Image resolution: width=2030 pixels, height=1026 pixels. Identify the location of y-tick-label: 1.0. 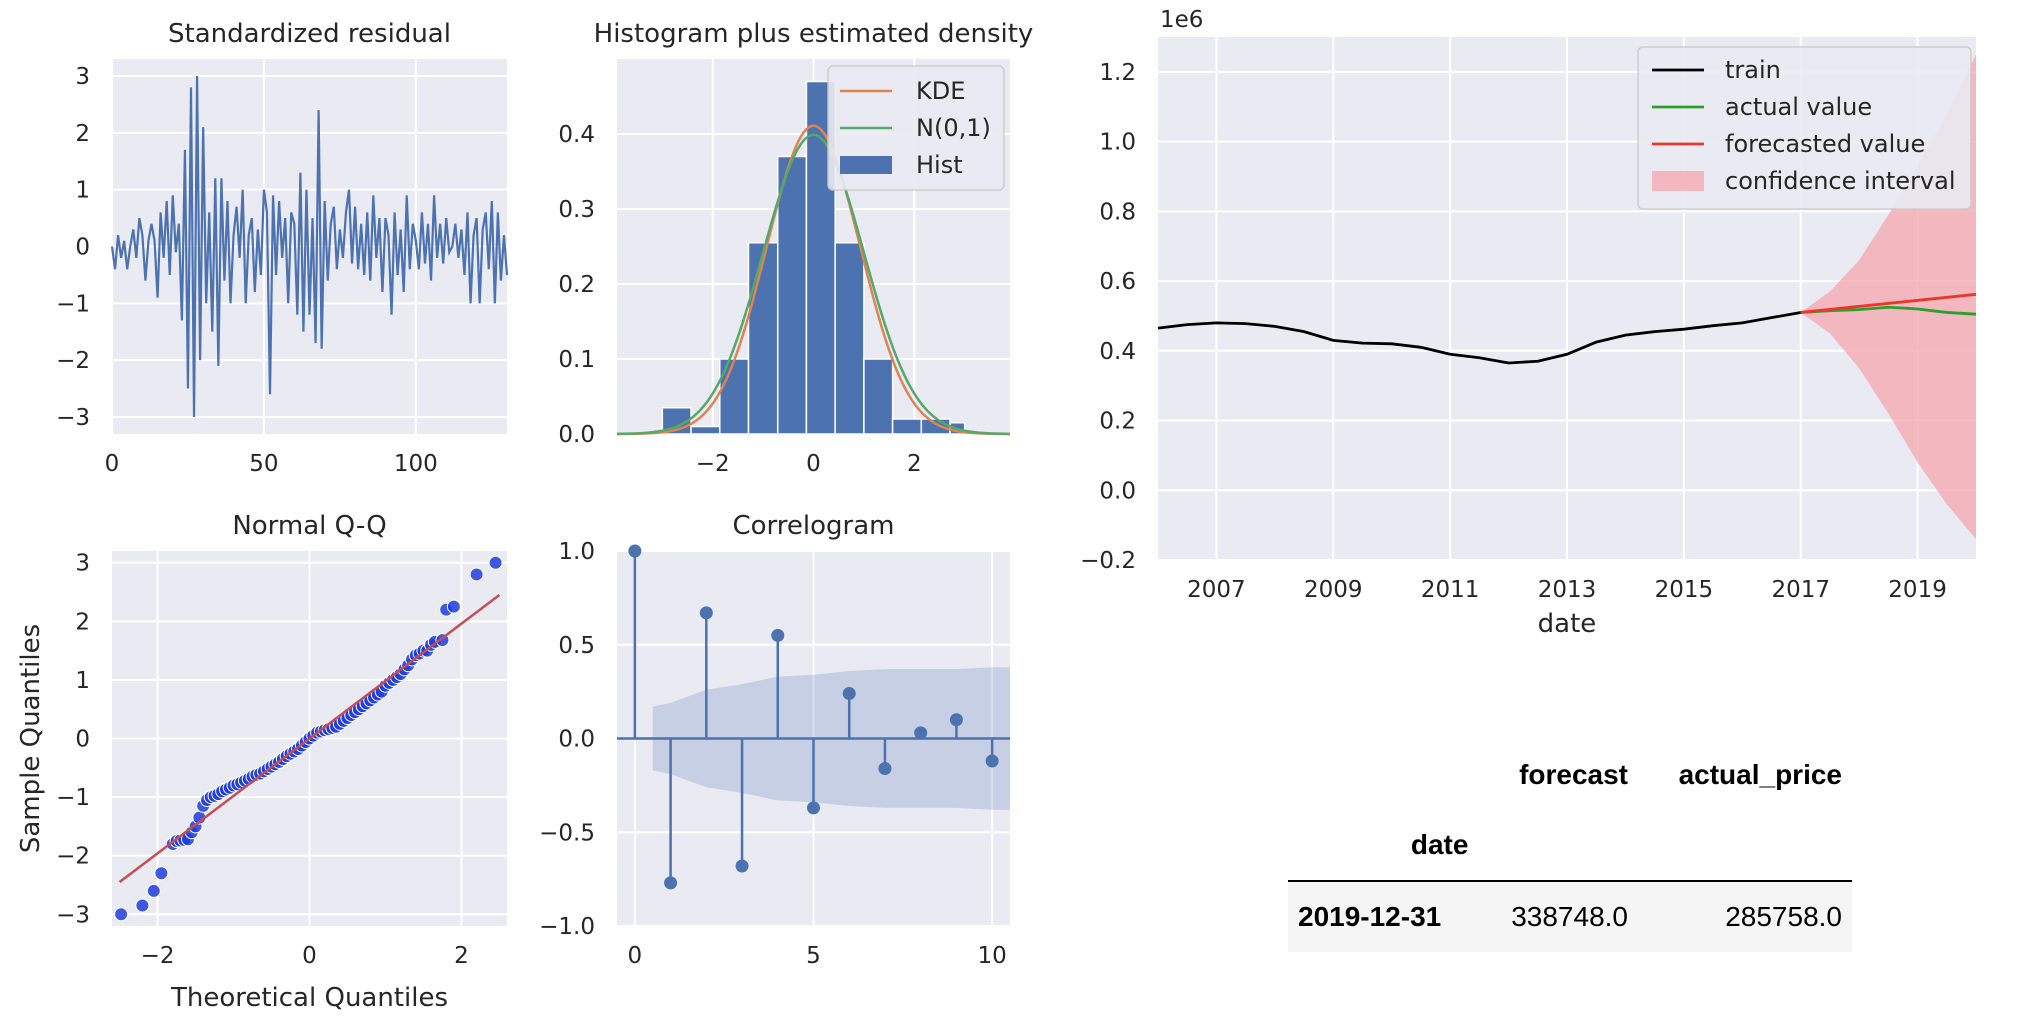
(576, 552).